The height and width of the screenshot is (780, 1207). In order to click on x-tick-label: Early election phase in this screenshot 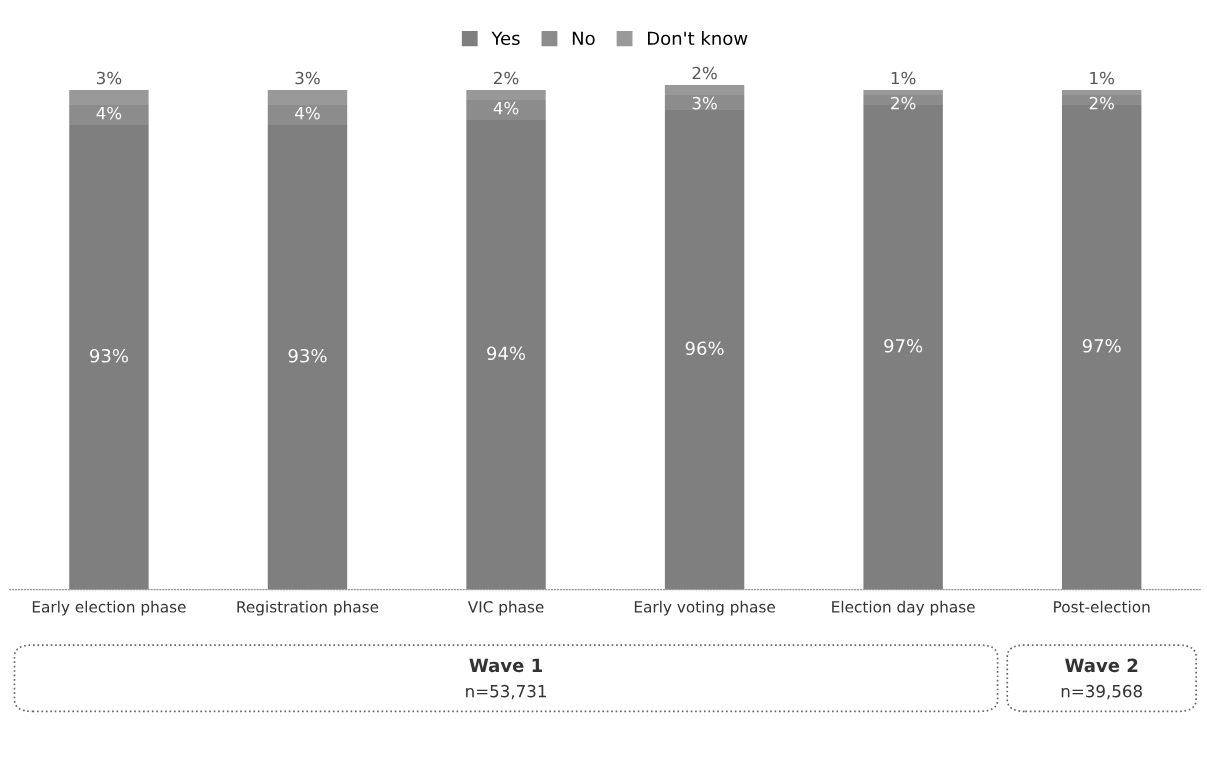, I will do `click(109, 608)`.